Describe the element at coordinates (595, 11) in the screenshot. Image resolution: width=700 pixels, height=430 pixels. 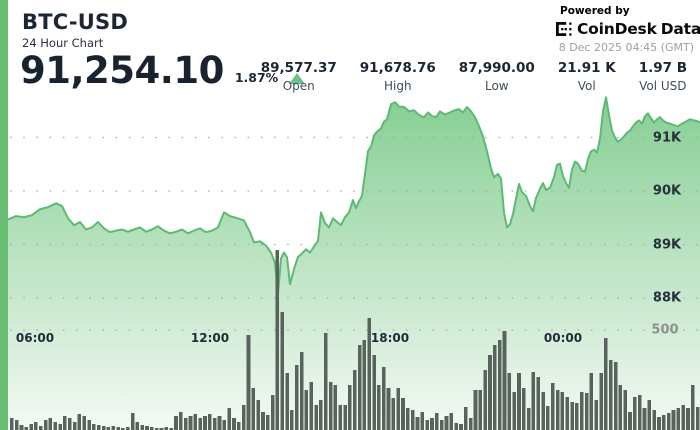
I see `powered-by-label: Powered by` at that location.